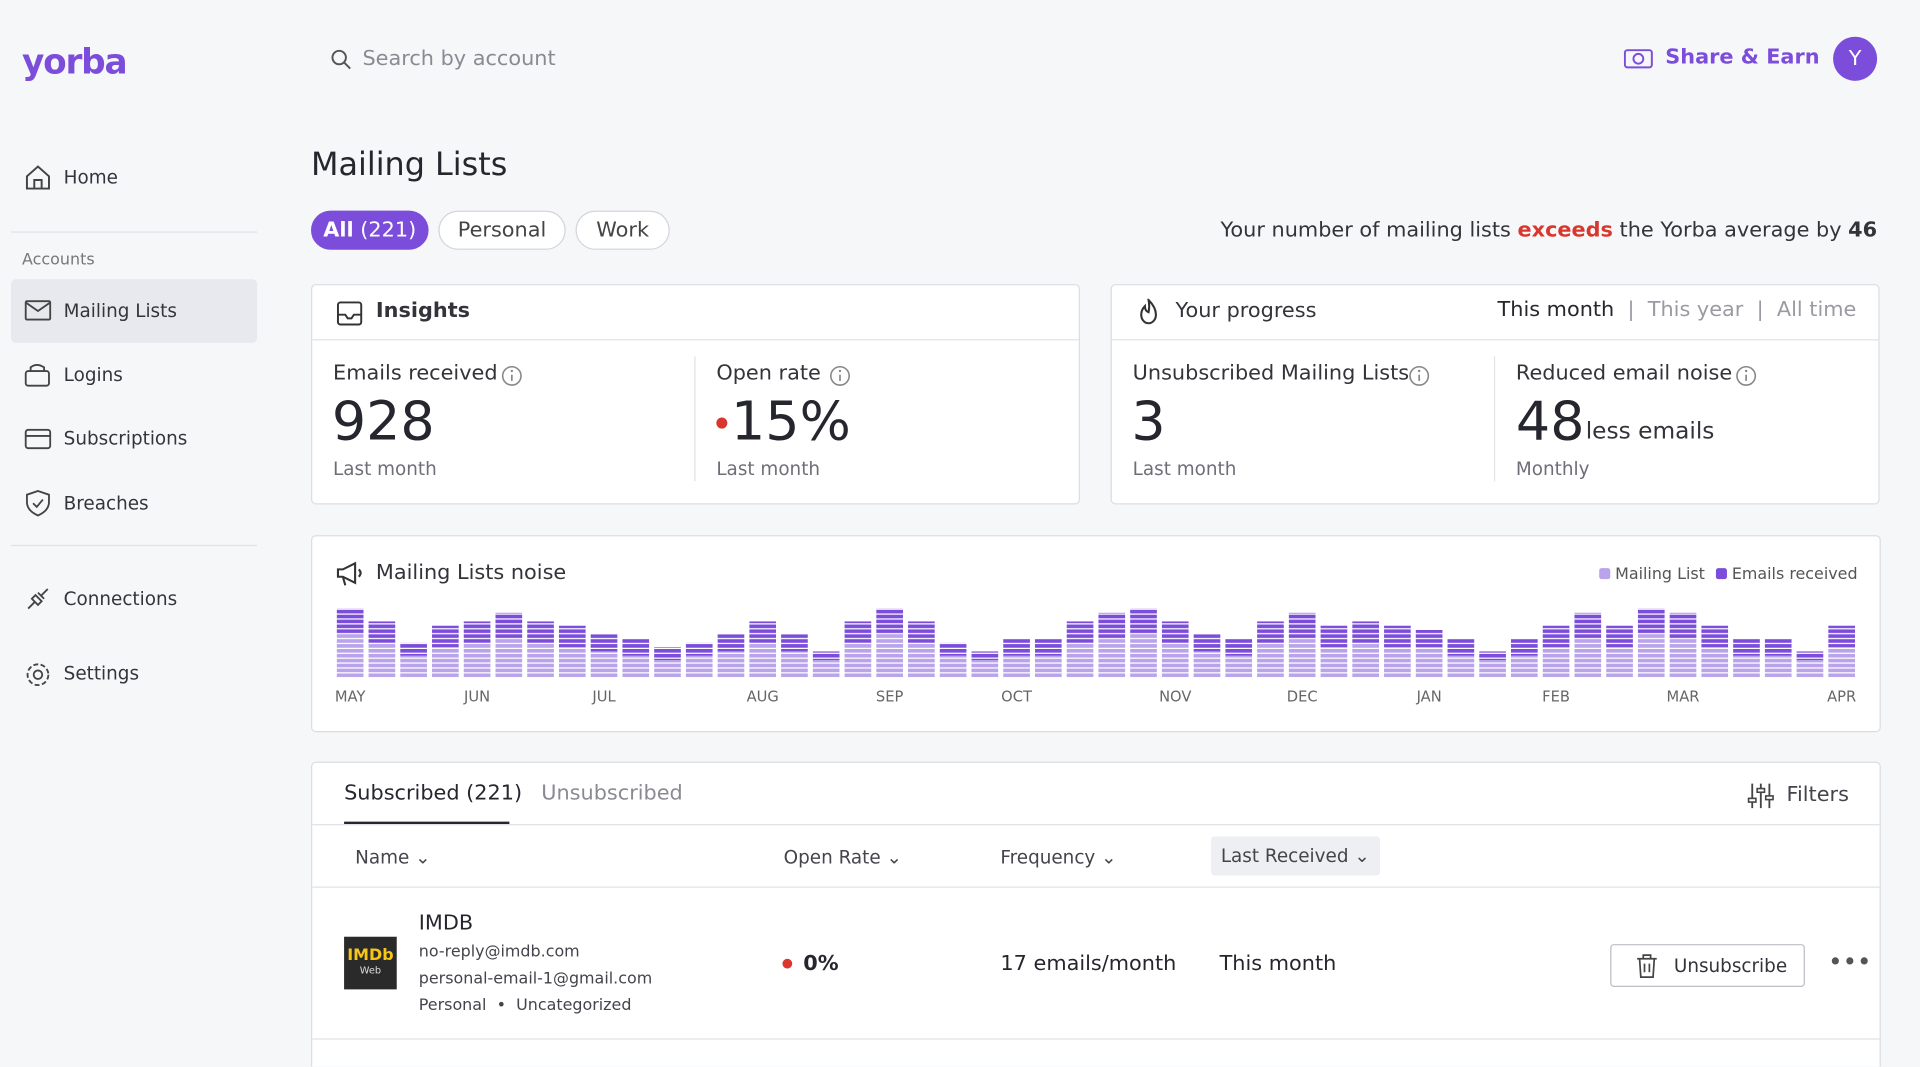 This screenshot has height=1067, width=1920. What do you see at coordinates (1695, 310) in the screenshot?
I see `period-tab: This year` at bounding box center [1695, 310].